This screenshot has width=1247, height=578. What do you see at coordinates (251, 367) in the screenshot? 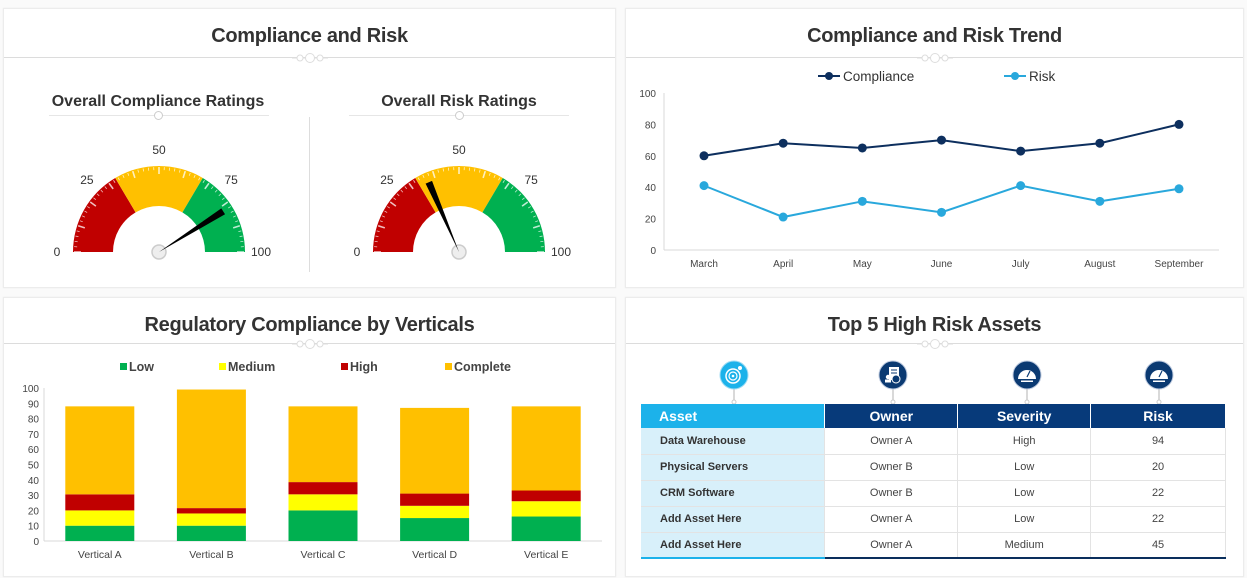
I see `legend-label: Medium` at bounding box center [251, 367].